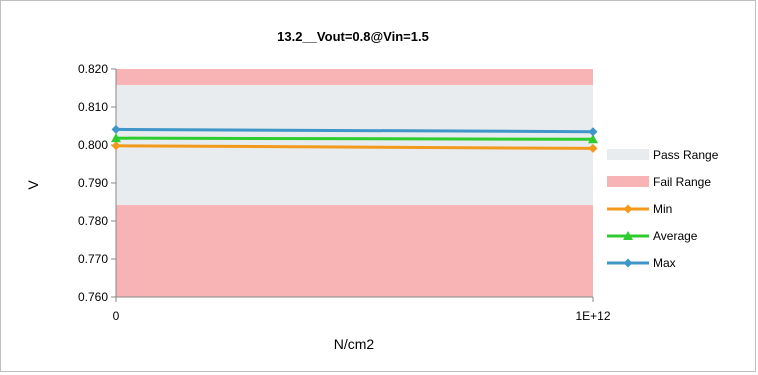 Image resolution: width=758 pixels, height=375 pixels. Describe the element at coordinates (93, 107) in the screenshot. I see `y-tick-label: 0.810` at that location.